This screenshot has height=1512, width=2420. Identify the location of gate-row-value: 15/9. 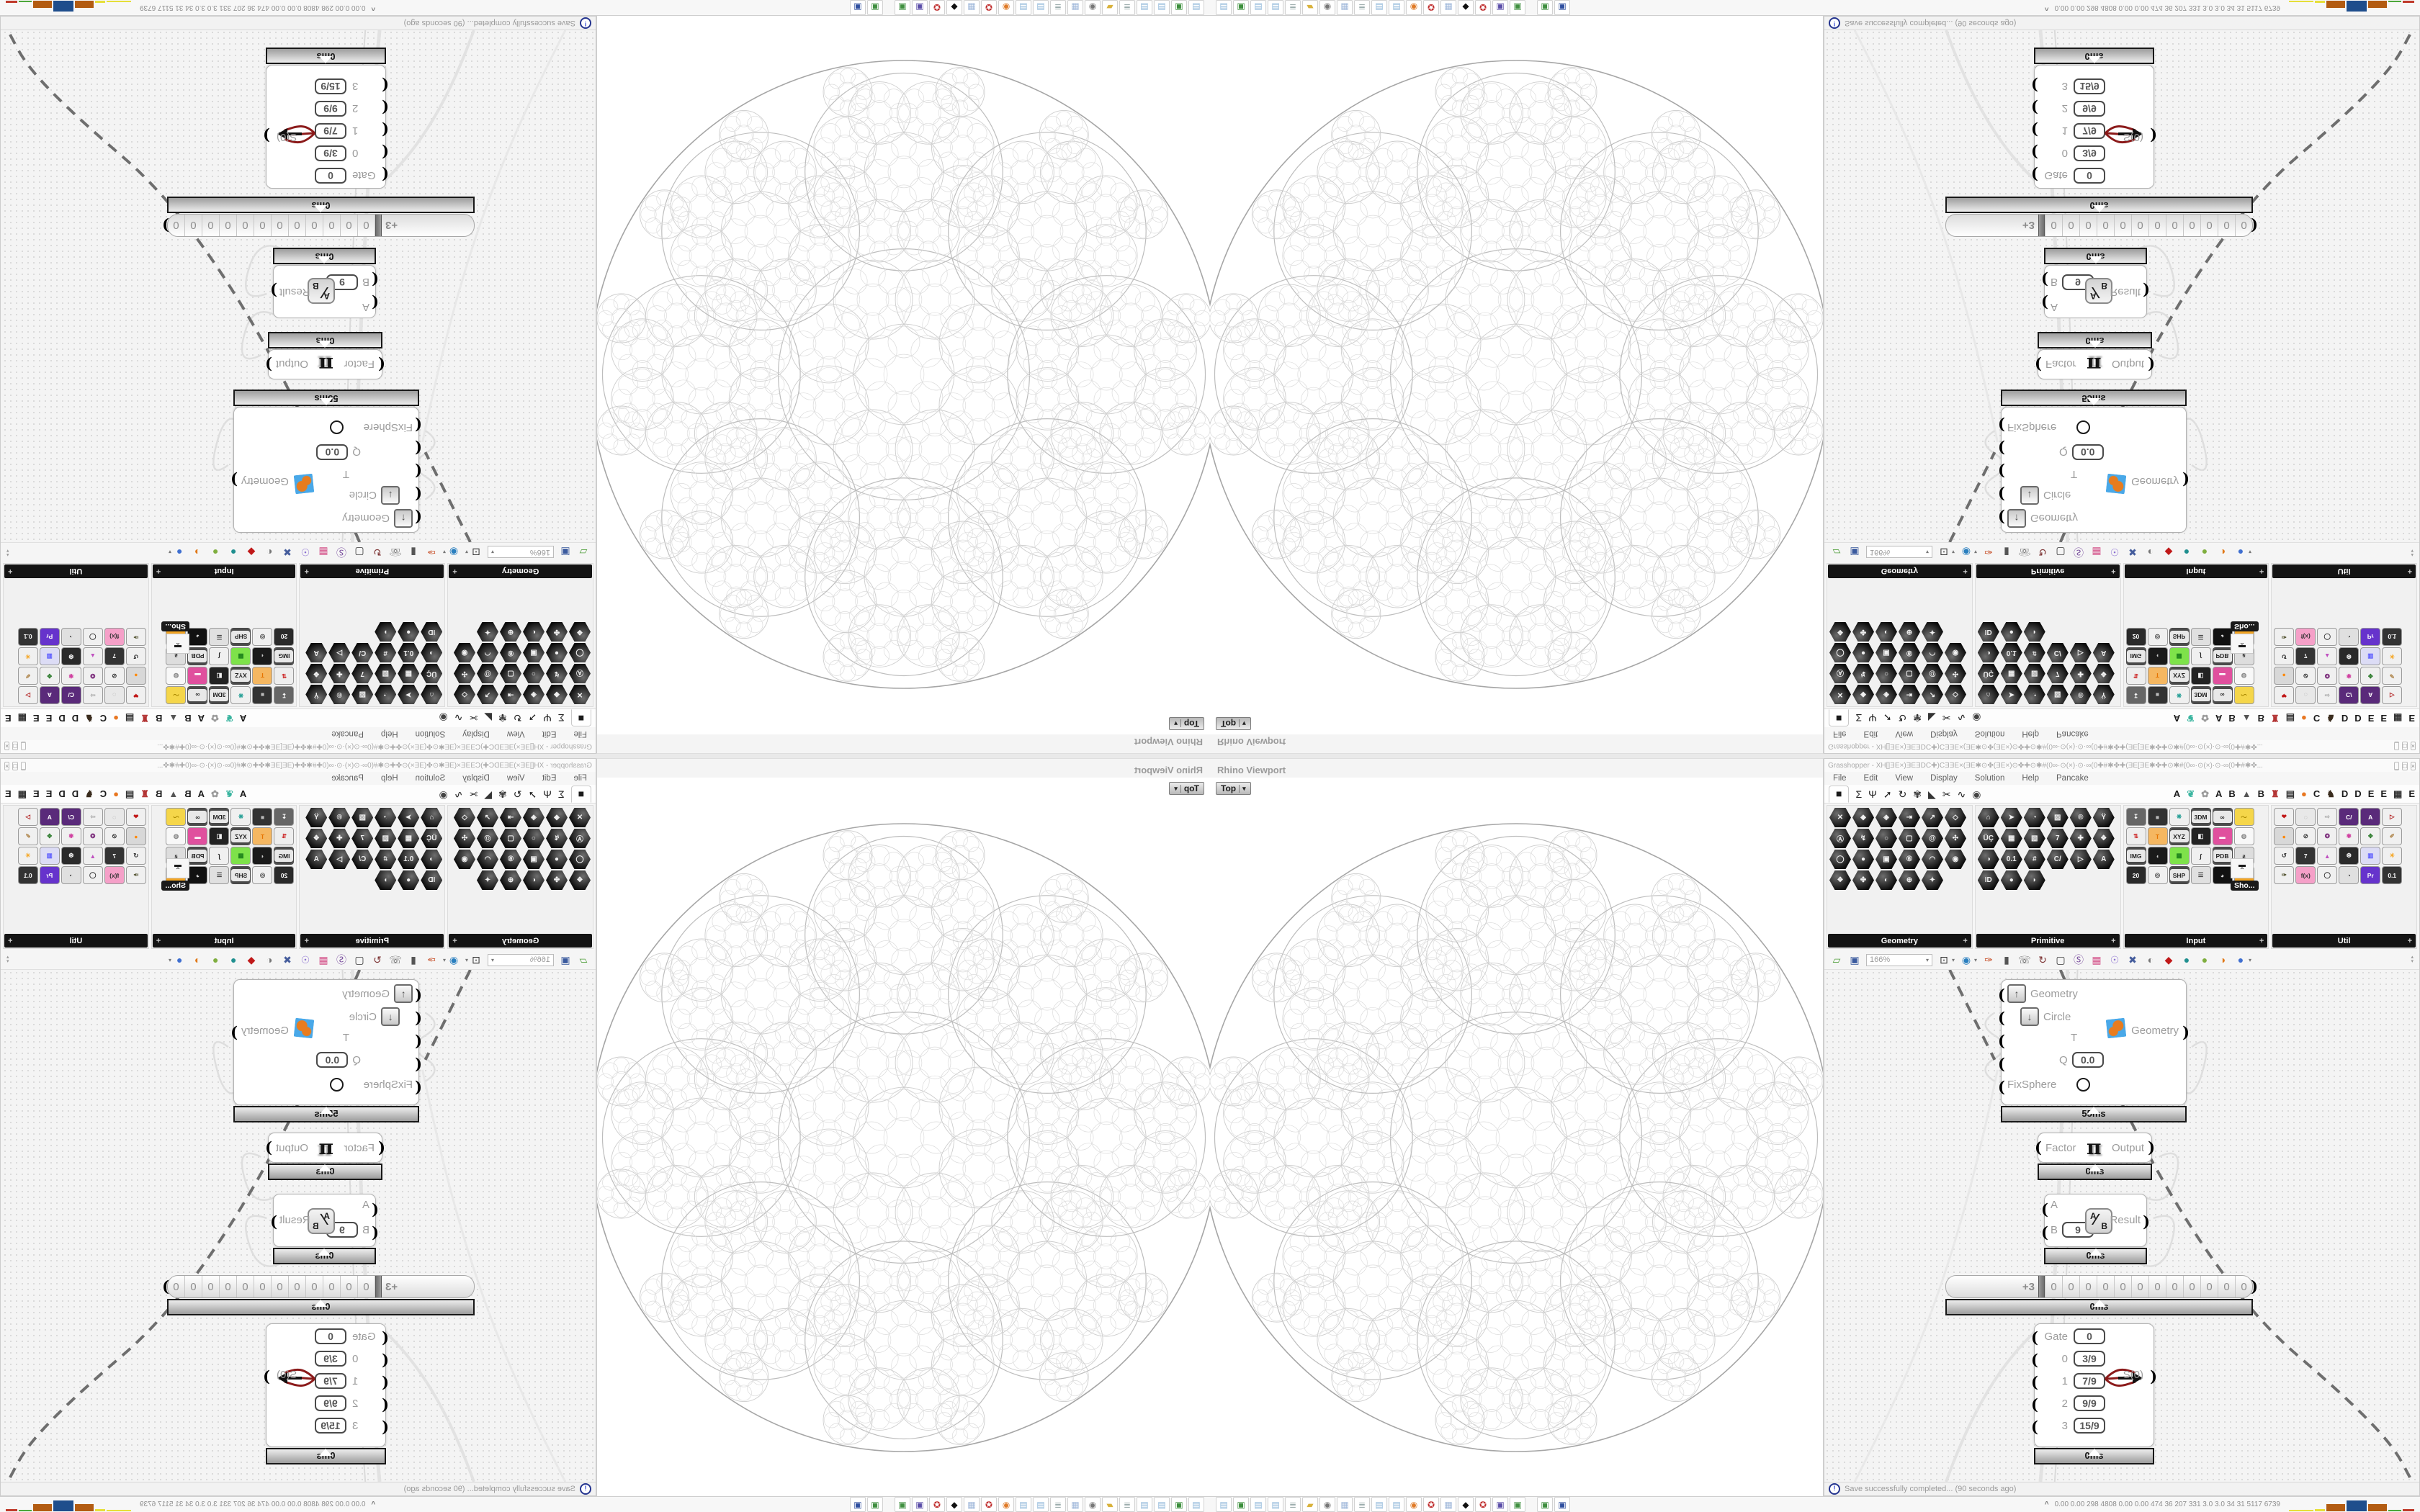
(2089, 1426).